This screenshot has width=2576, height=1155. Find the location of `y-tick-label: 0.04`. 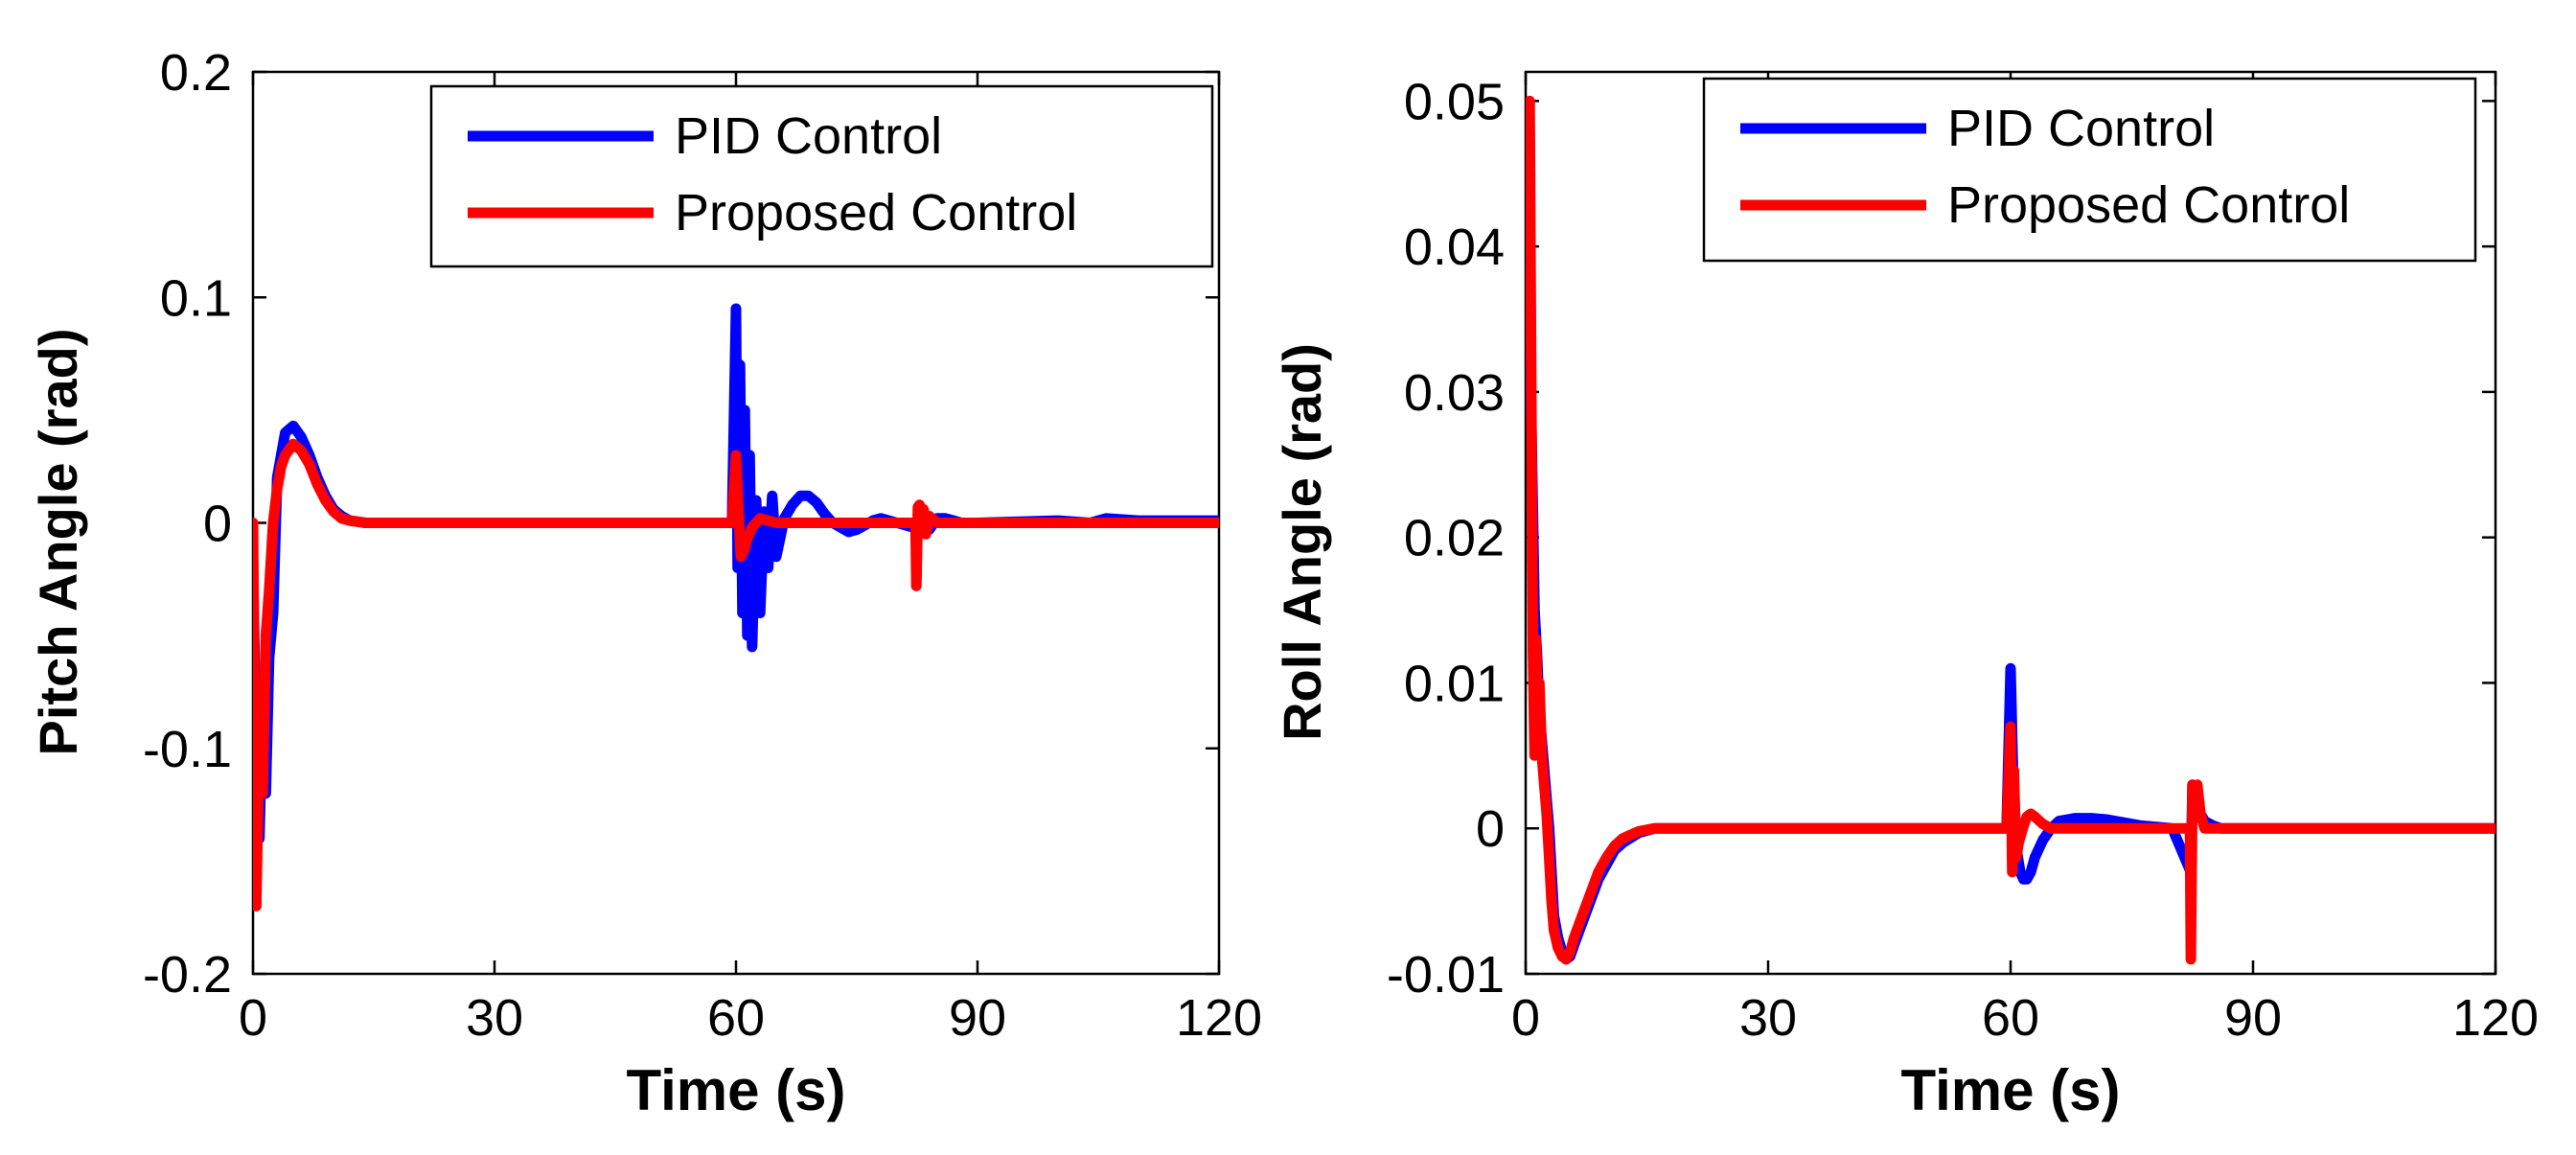

y-tick-label: 0.04 is located at coordinates (1454, 248).